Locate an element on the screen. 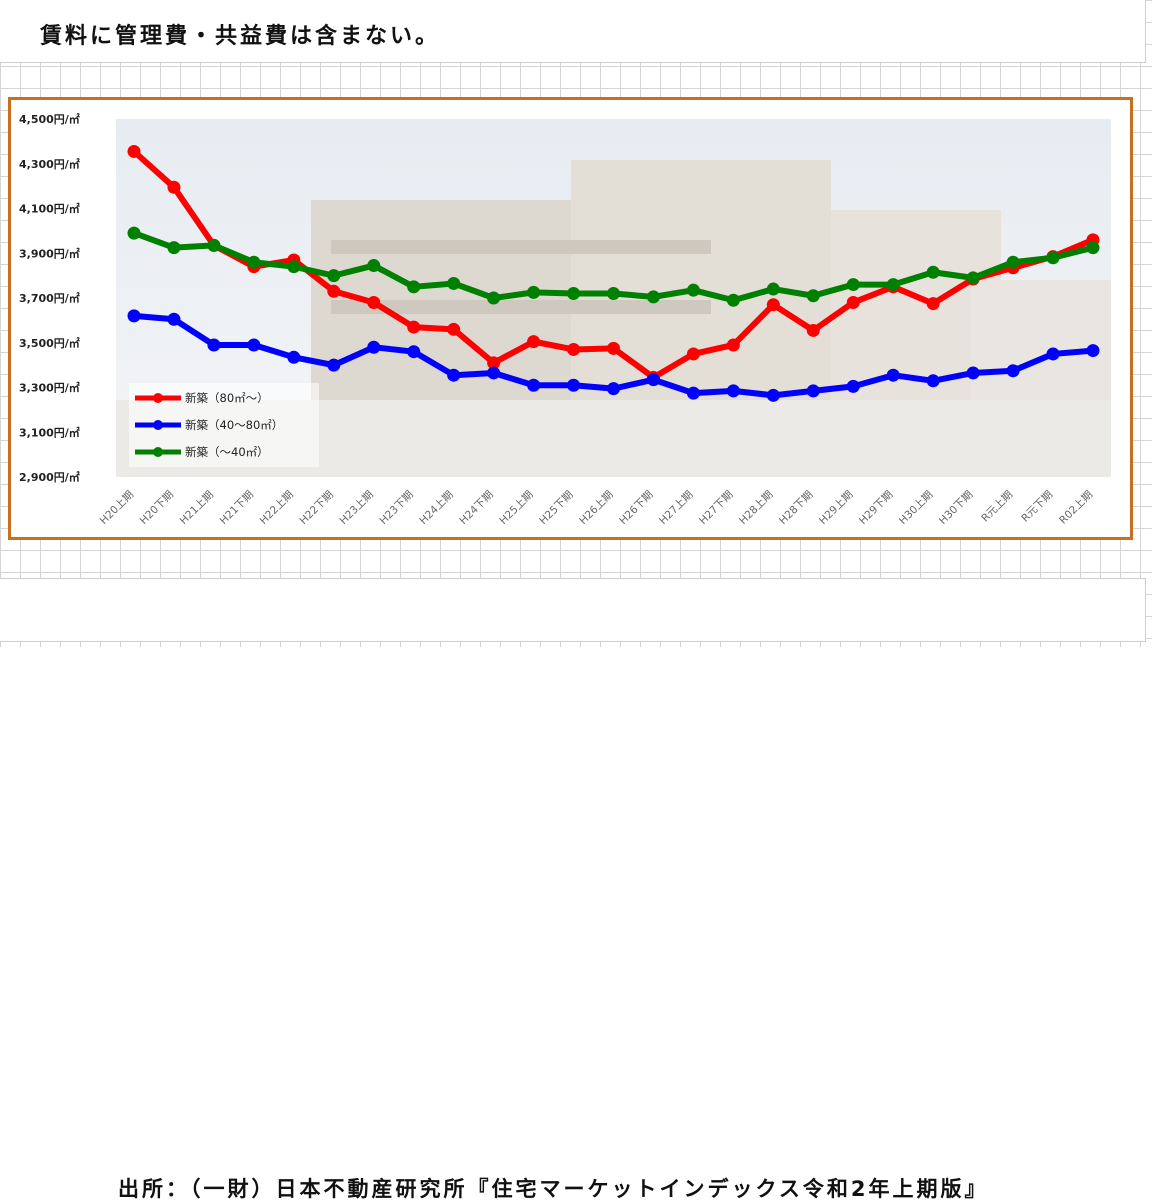  y-tick-label: 3,700円/㎡ is located at coordinates (49, 298).